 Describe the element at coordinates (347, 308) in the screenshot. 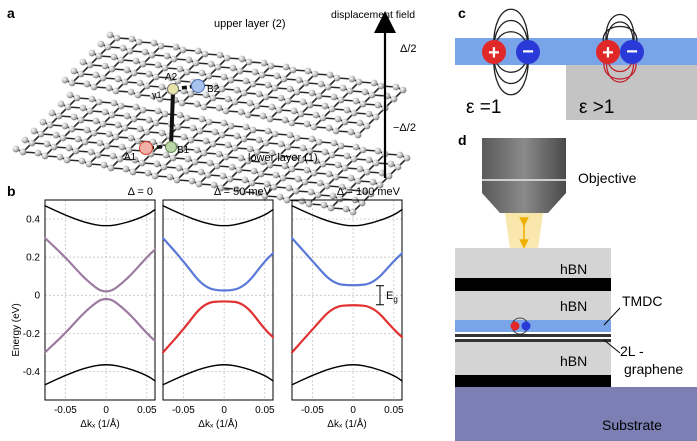

I see `band-chart-2: -0.05 0 0.05 Δ = 100 meV Δkₓ (1/Å) Eg` at that location.